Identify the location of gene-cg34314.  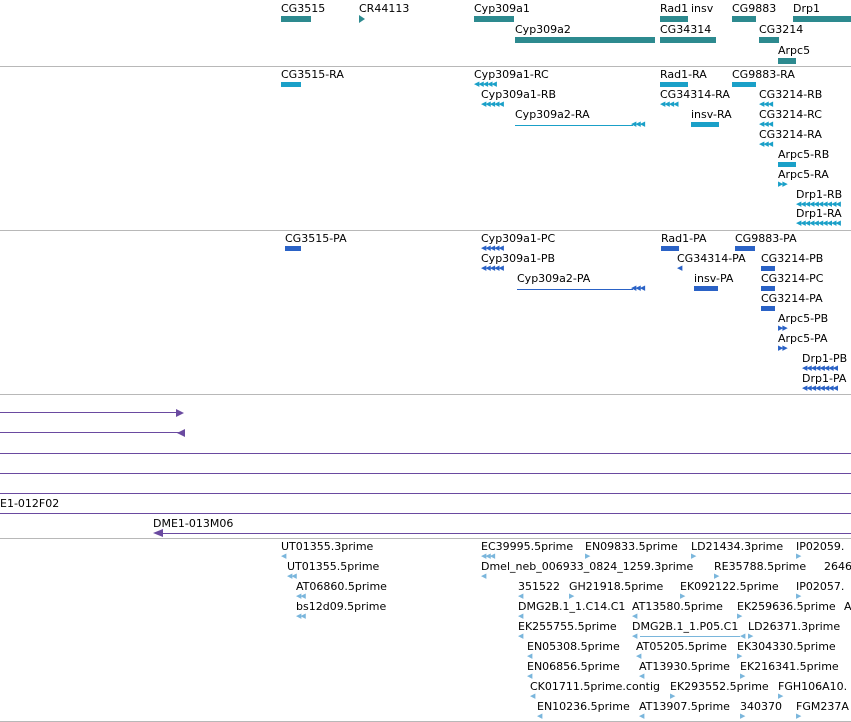
(688, 40).